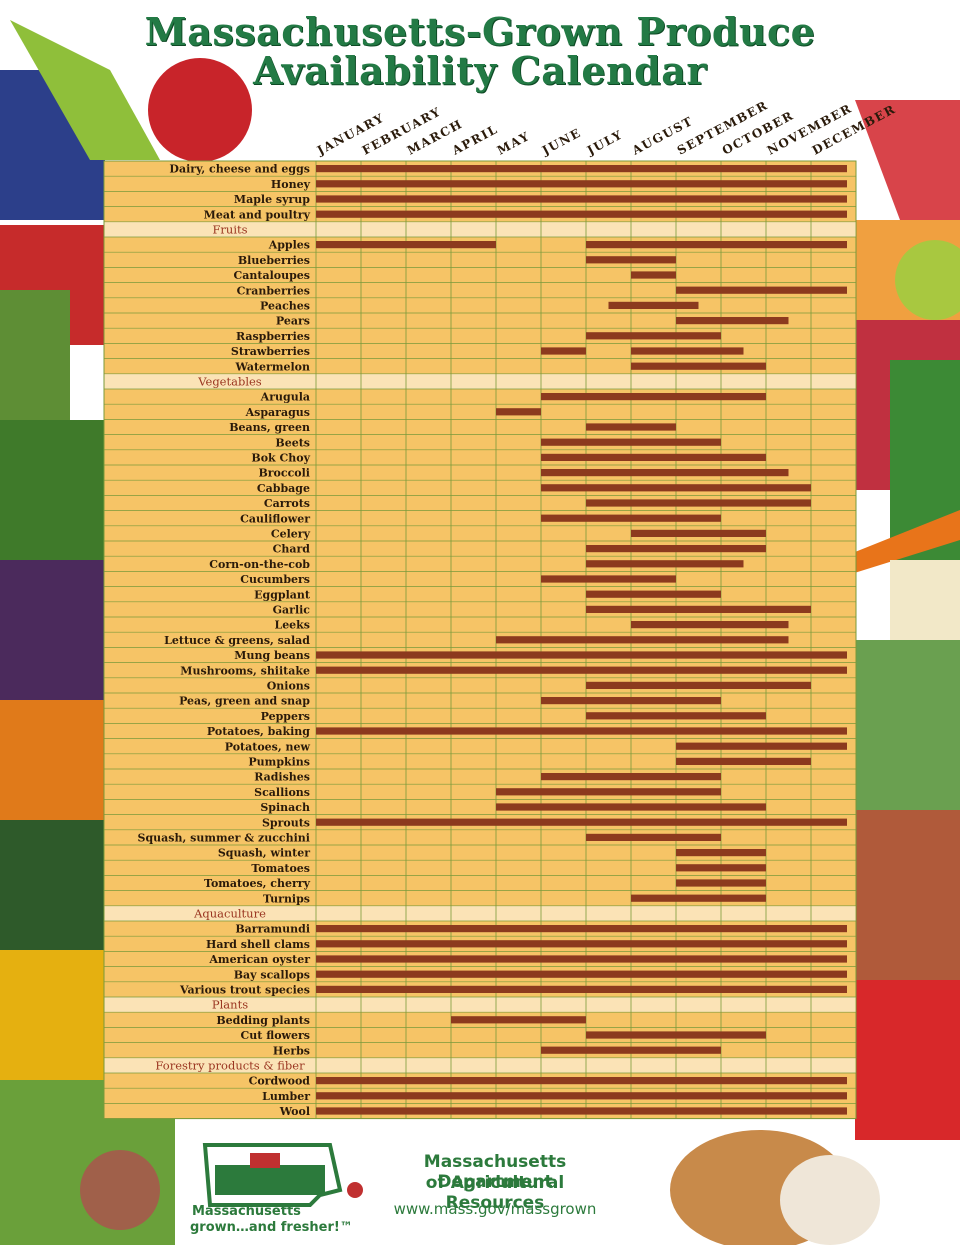  I want to click on logo-text-line-2: grown…and fresher!™, so click(271, 1227).